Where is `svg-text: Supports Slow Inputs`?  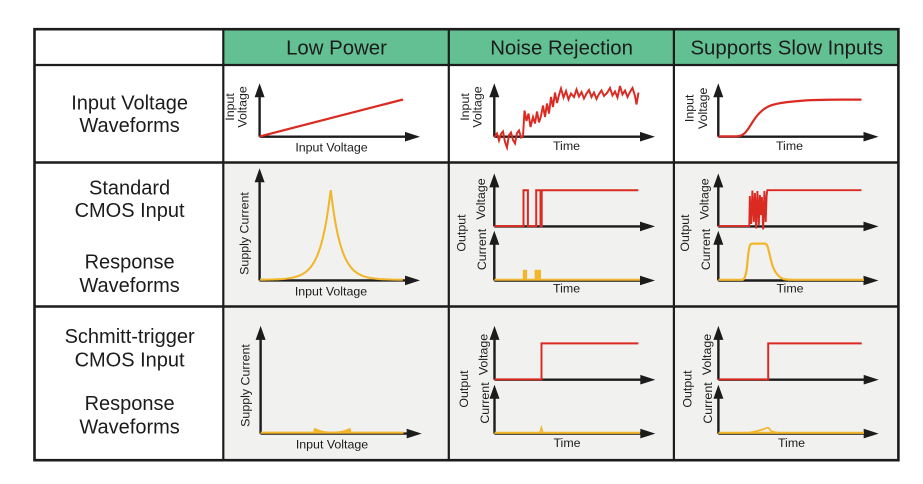
svg-text: Supports Slow Inputs is located at coordinates (786, 49).